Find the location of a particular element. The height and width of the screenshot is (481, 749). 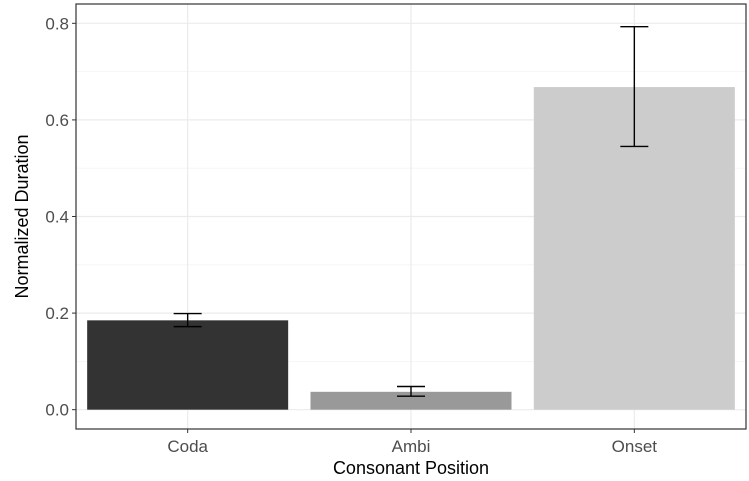

y-axis-title: Normalized Duration is located at coordinates (22, 216).